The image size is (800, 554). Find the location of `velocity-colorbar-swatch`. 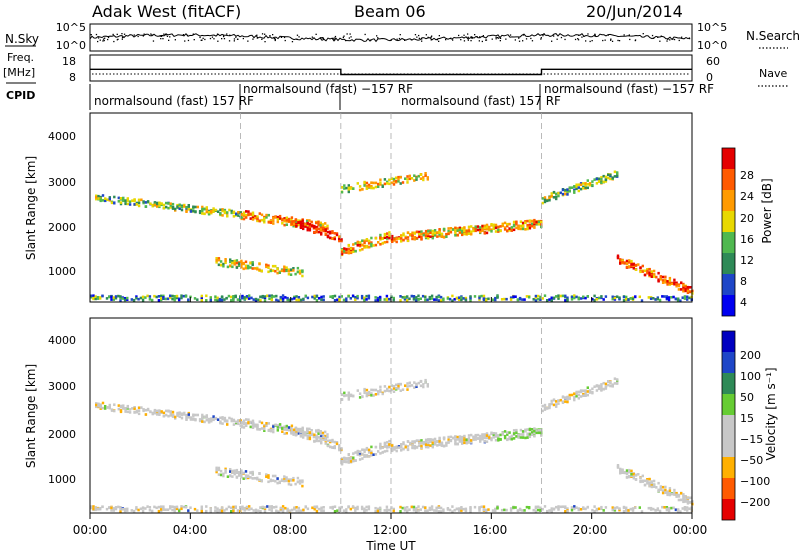

velocity-colorbar-swatch is located at coordinates (728, 383).